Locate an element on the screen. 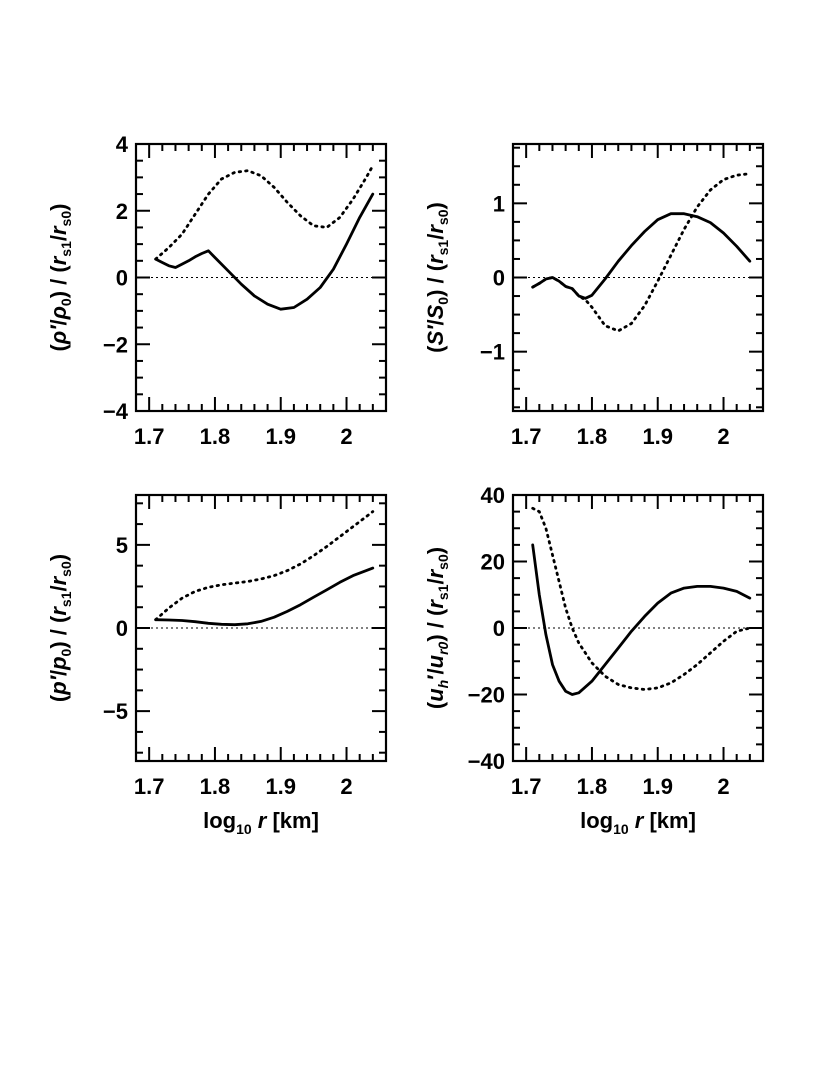  panel-entropy: 1.7 1.8 1.9 2 −1 0 1 (S′/S0) / (rs1/rs0) is located at coordinates (594, 295).